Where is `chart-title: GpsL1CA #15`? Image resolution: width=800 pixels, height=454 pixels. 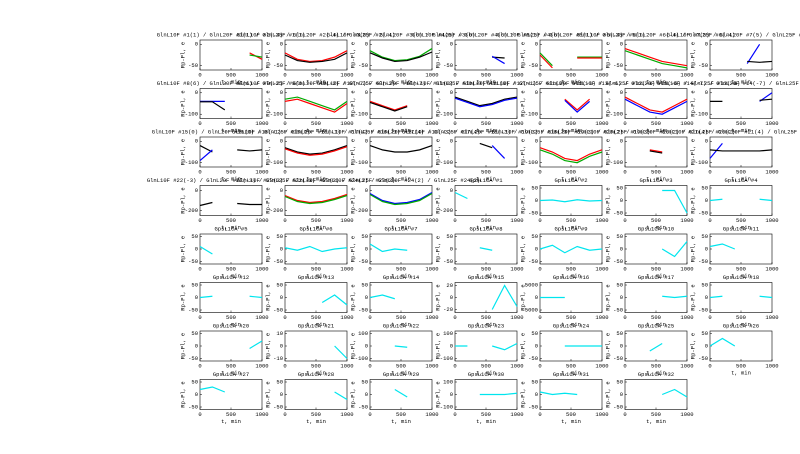
chart-title: GpsL1CA #15 is located at coordinates (486, 277).